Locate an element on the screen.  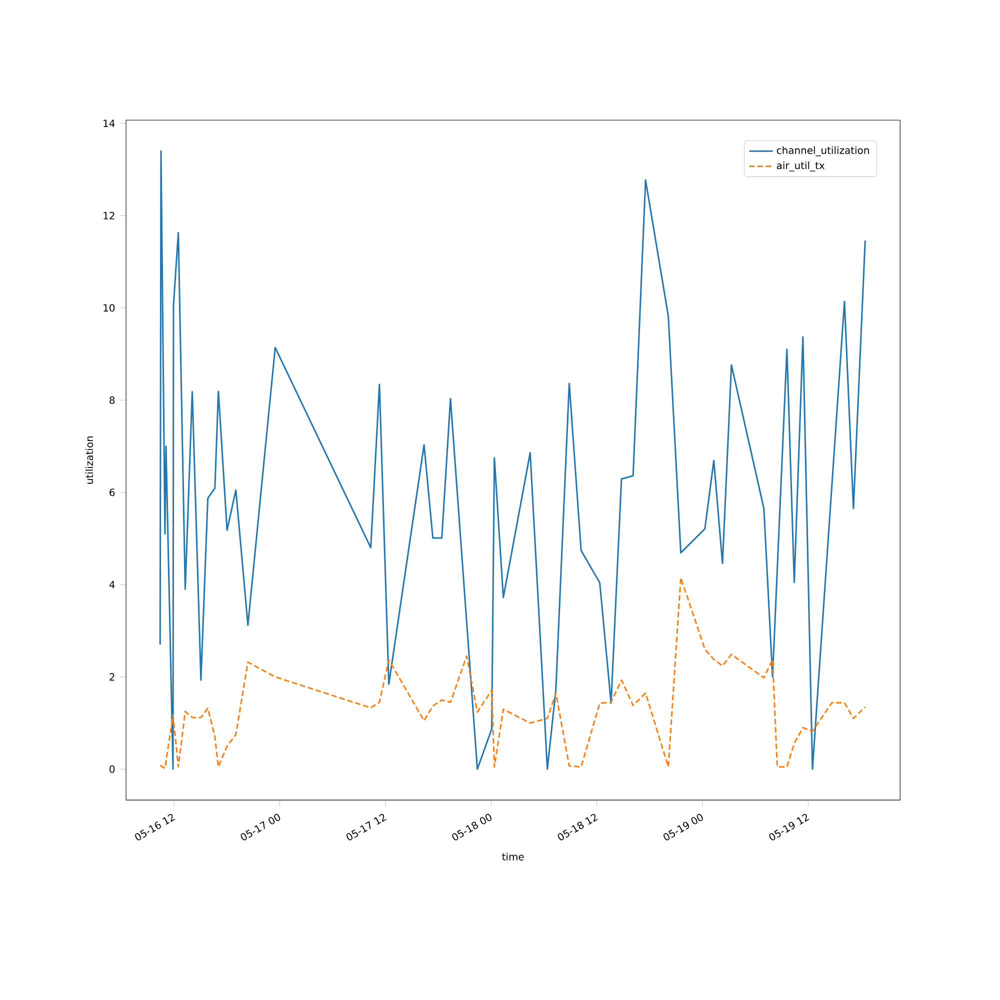
y-tick-label: 12 is located at coordinates (109, 216).